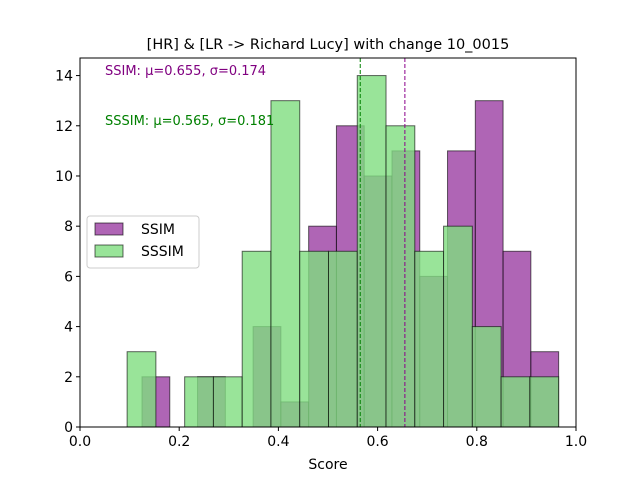  What do you see at coordinates (327, 465) in the screenshot?
I see `x-axis-label: Score` at bounding box center [327, 465].